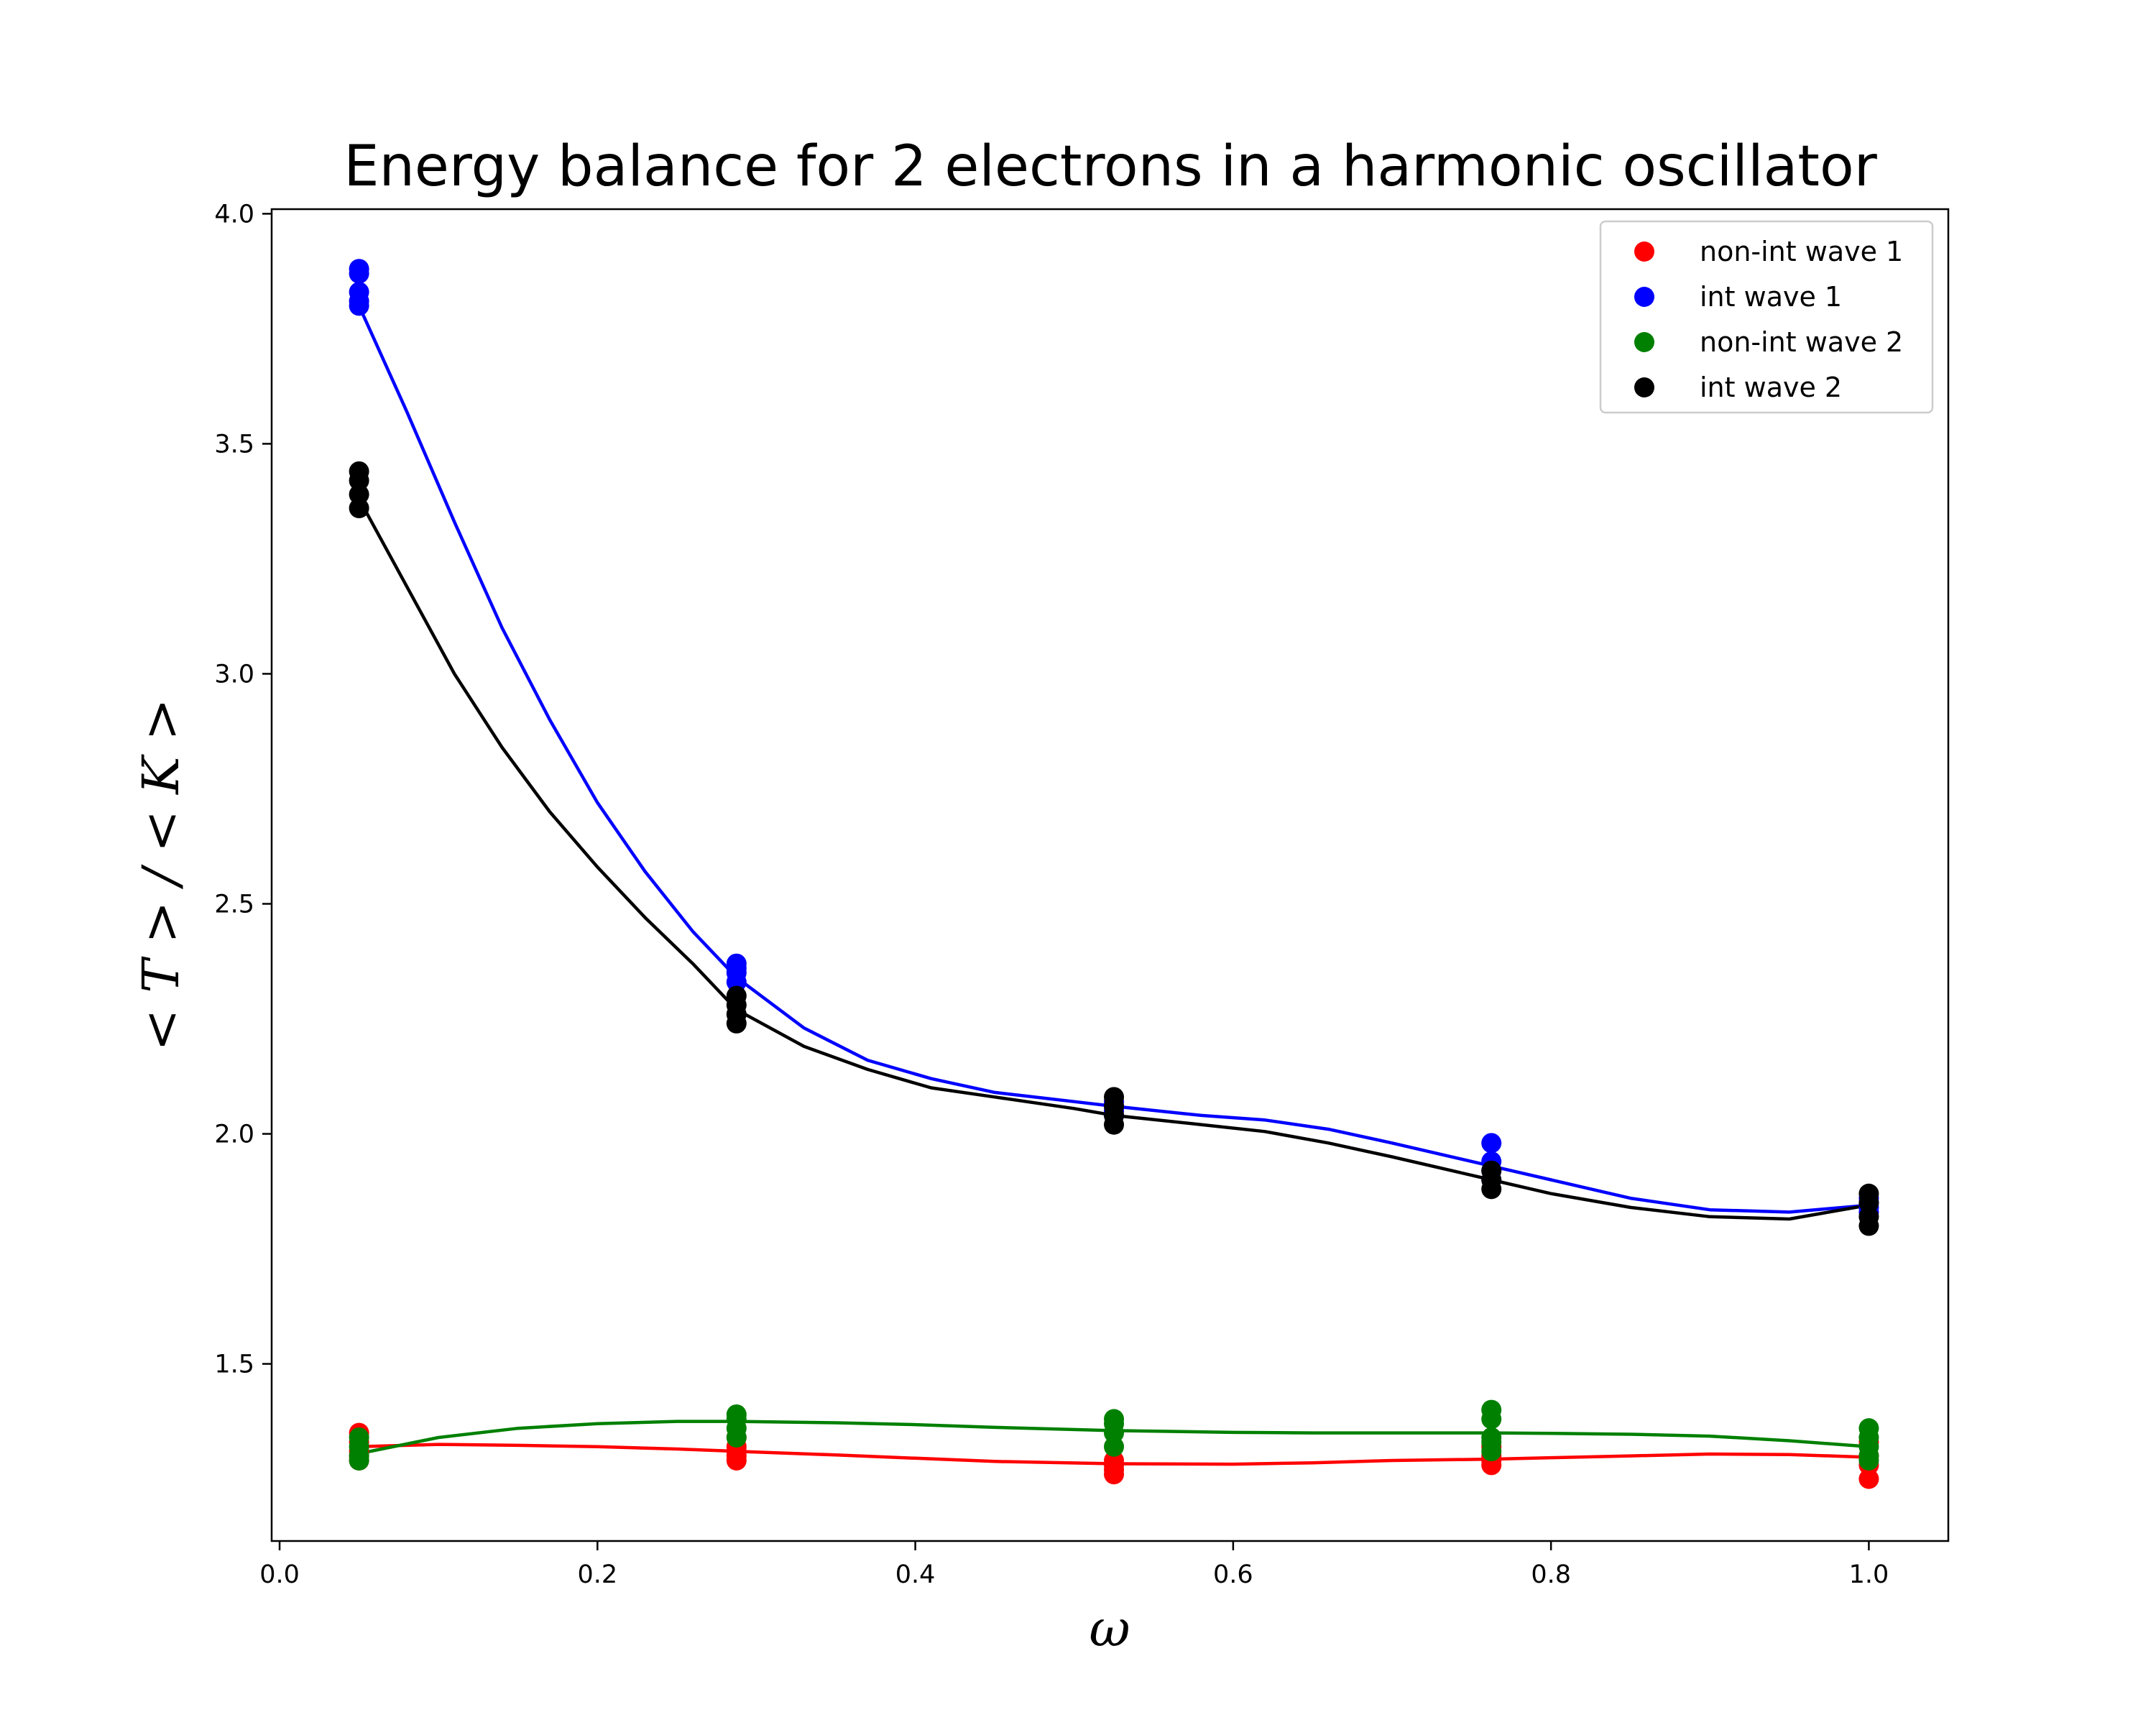 The width and height of the screenshot is (2156, 1725). Describe the element at coordinates (1801, 342) in the screenshot. I see `legend-label: non-int wave 2` at that location.